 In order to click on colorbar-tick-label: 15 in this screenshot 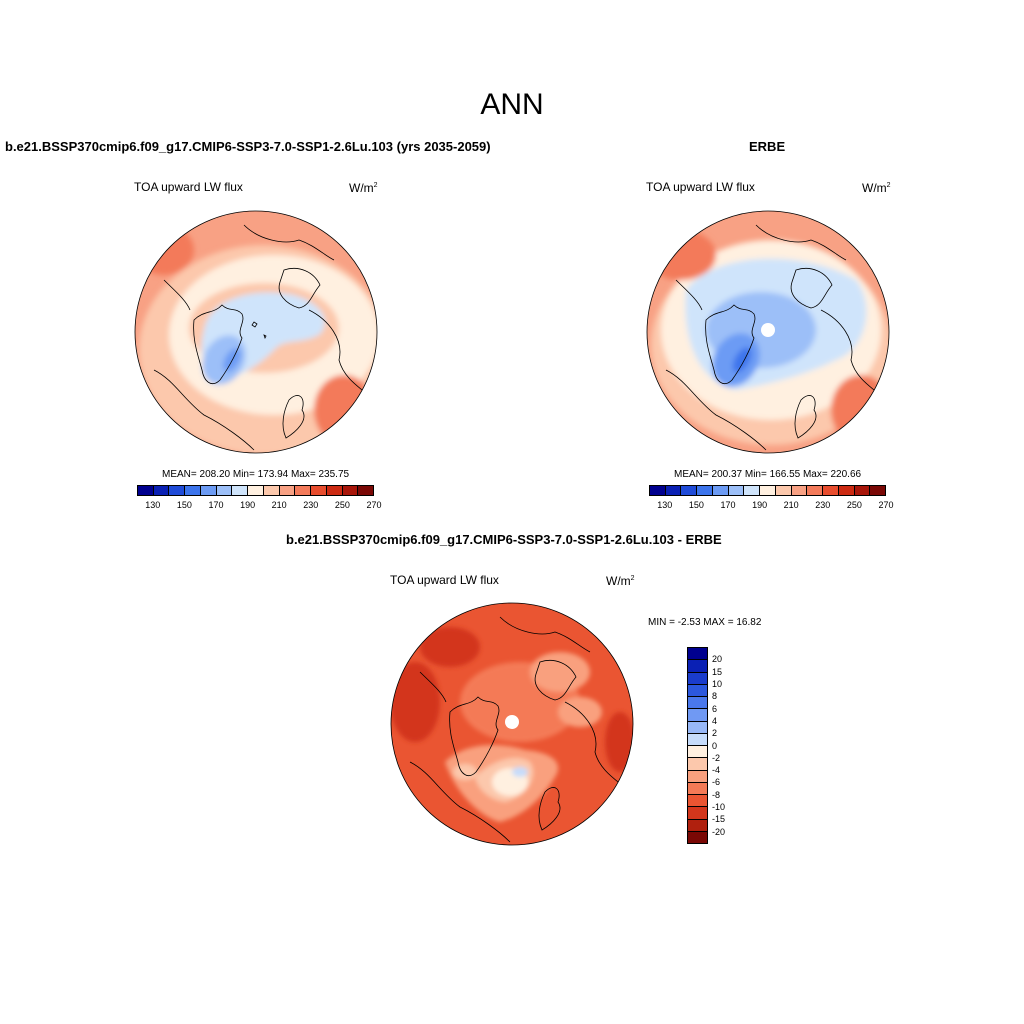, I will do `click(717, 671)`.